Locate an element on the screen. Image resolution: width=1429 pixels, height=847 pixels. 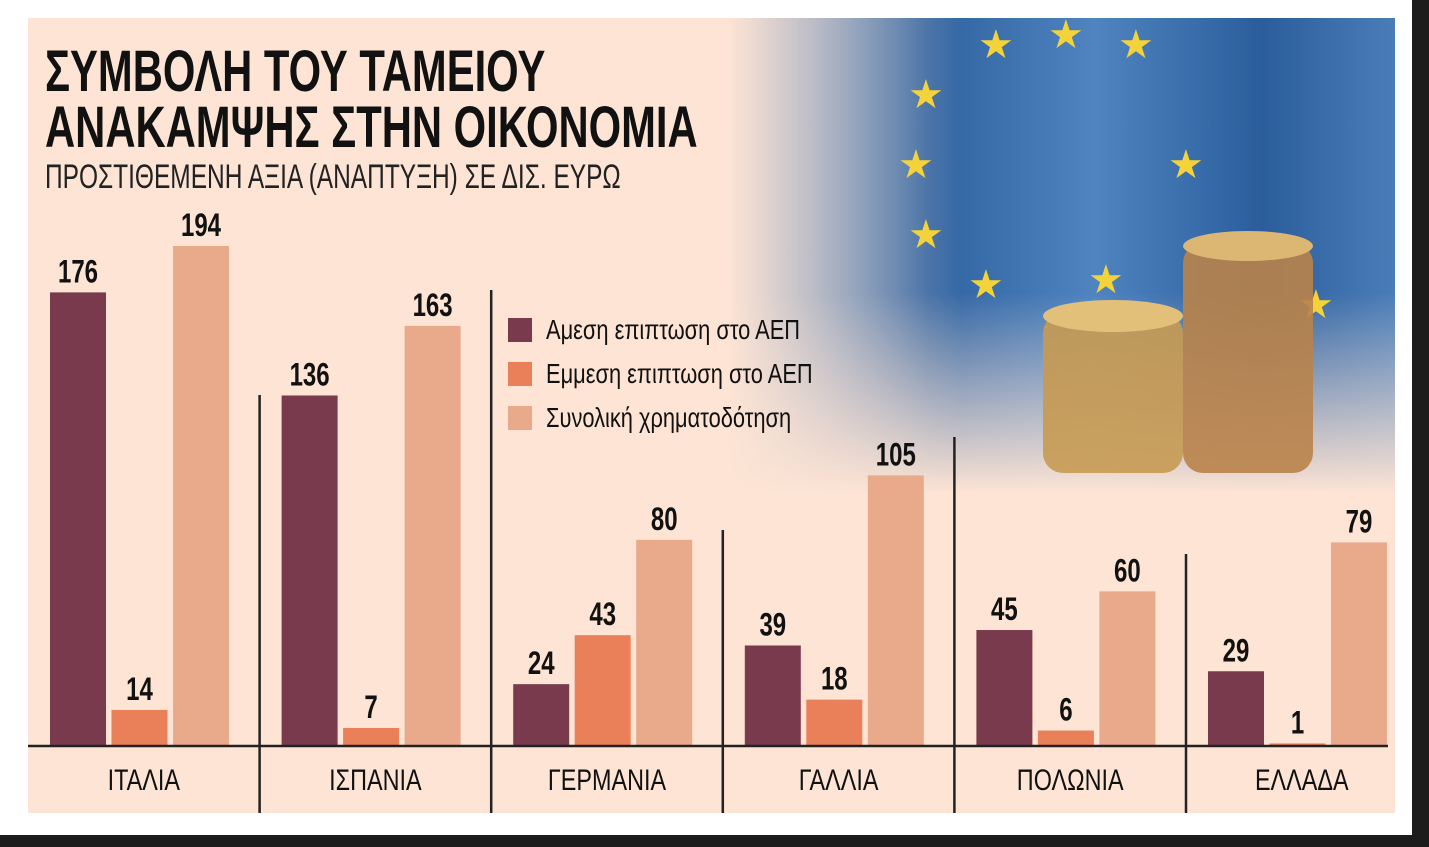
data-label: 80 is located at coordinates (664, 518).